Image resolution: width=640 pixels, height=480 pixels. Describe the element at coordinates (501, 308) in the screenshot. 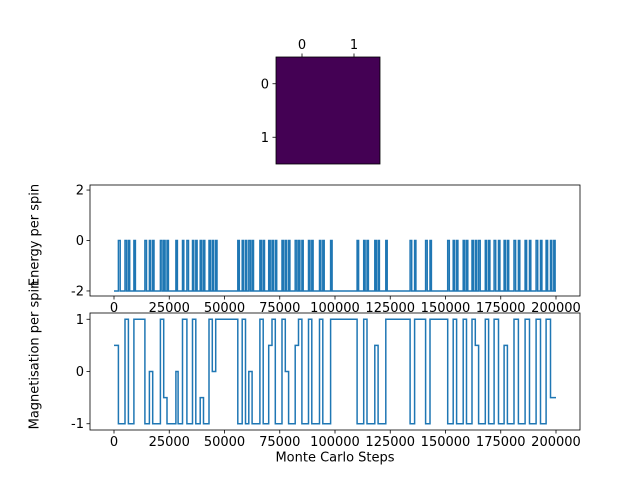

I see `energy-xtick-label: 175000` at that location.